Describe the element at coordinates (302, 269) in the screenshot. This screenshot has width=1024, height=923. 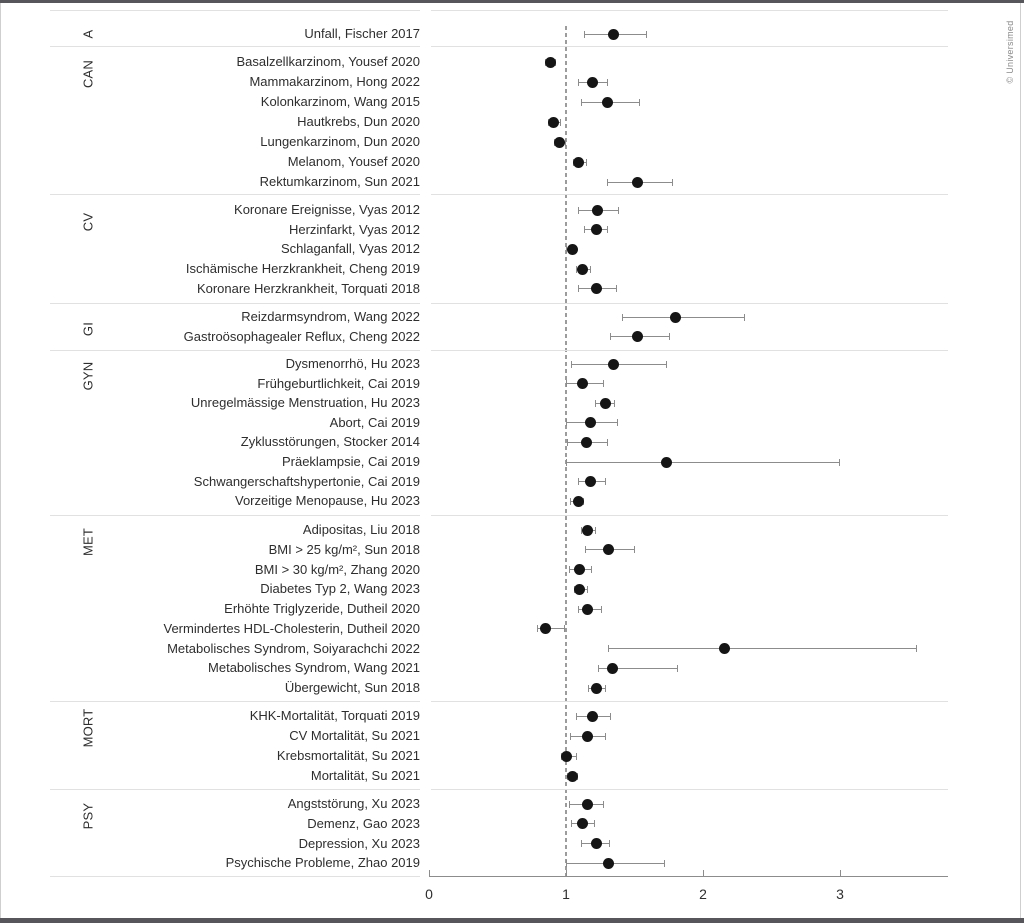
I see `study-label: Ischämische Herzkrankheit, Cheng 2019` at that location.